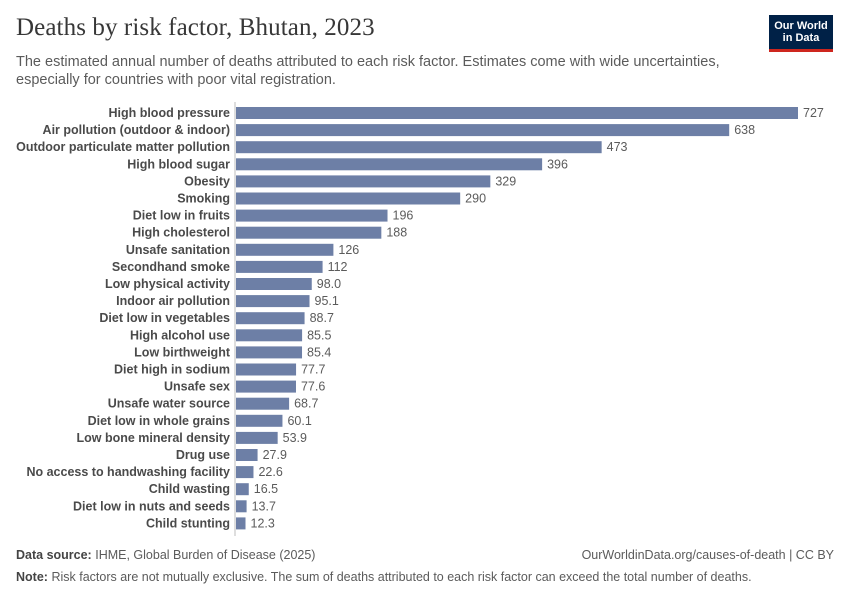 This screenshot has width=850, height=600. What do you see at coordinates (151, 506) in the screenshot?
I see `category-label: Diet low in nuts and seeds` at bounding box center [151, 506].